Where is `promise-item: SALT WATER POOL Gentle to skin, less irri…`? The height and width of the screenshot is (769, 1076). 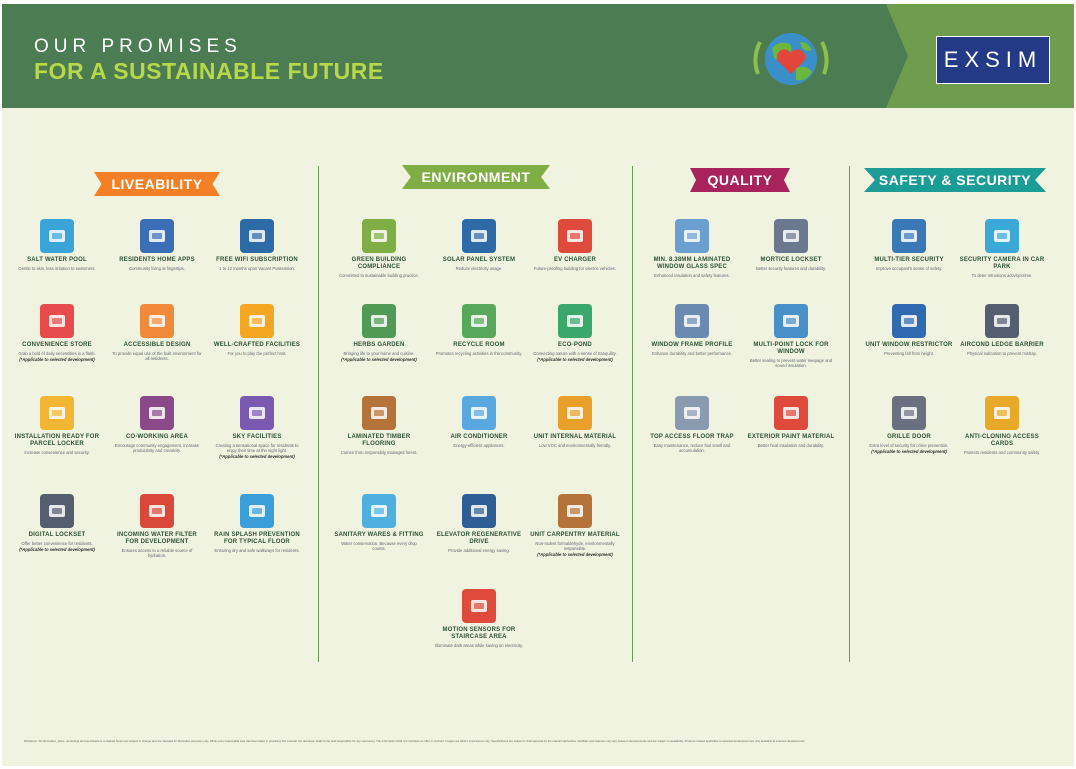 promise-item: SALT WATER POOL Gentle to skin, less irri… is located at coordinates (57, 245).